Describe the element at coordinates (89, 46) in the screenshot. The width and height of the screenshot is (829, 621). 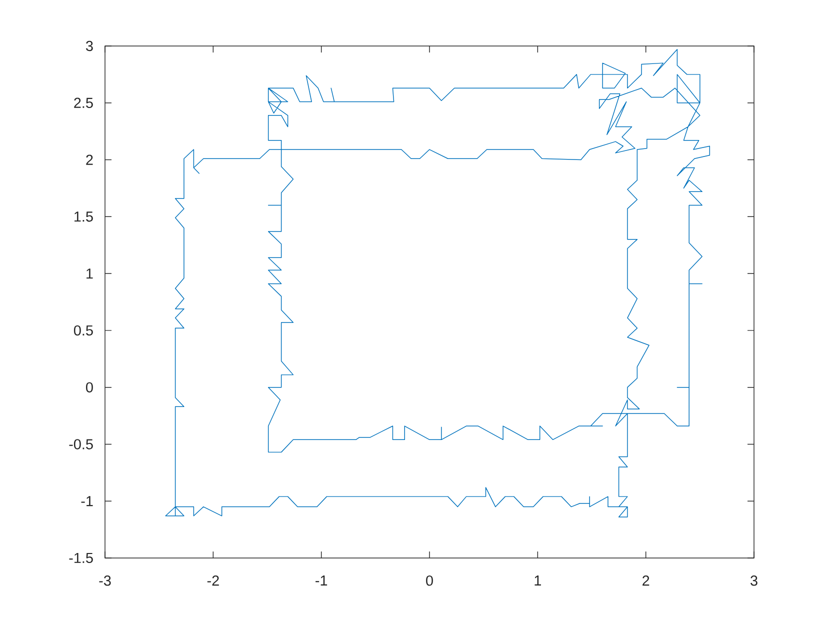
I see `y-tick-label: 3` at that location.